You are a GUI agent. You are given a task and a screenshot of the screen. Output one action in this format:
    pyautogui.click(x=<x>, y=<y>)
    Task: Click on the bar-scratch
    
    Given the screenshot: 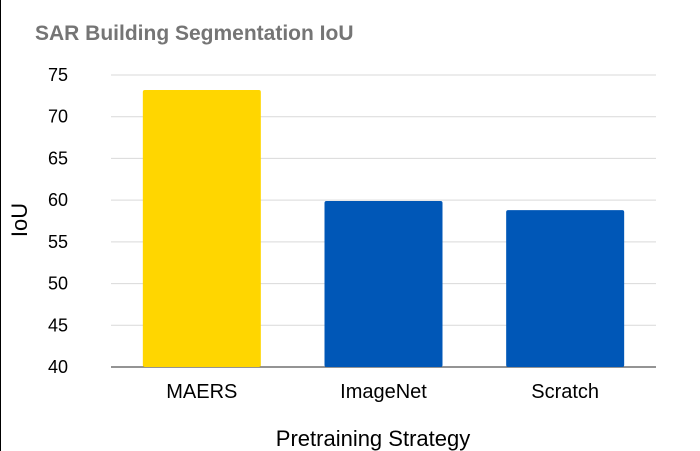 What is the action you would take?
    pyautogui.click(x=565, y=288)
    